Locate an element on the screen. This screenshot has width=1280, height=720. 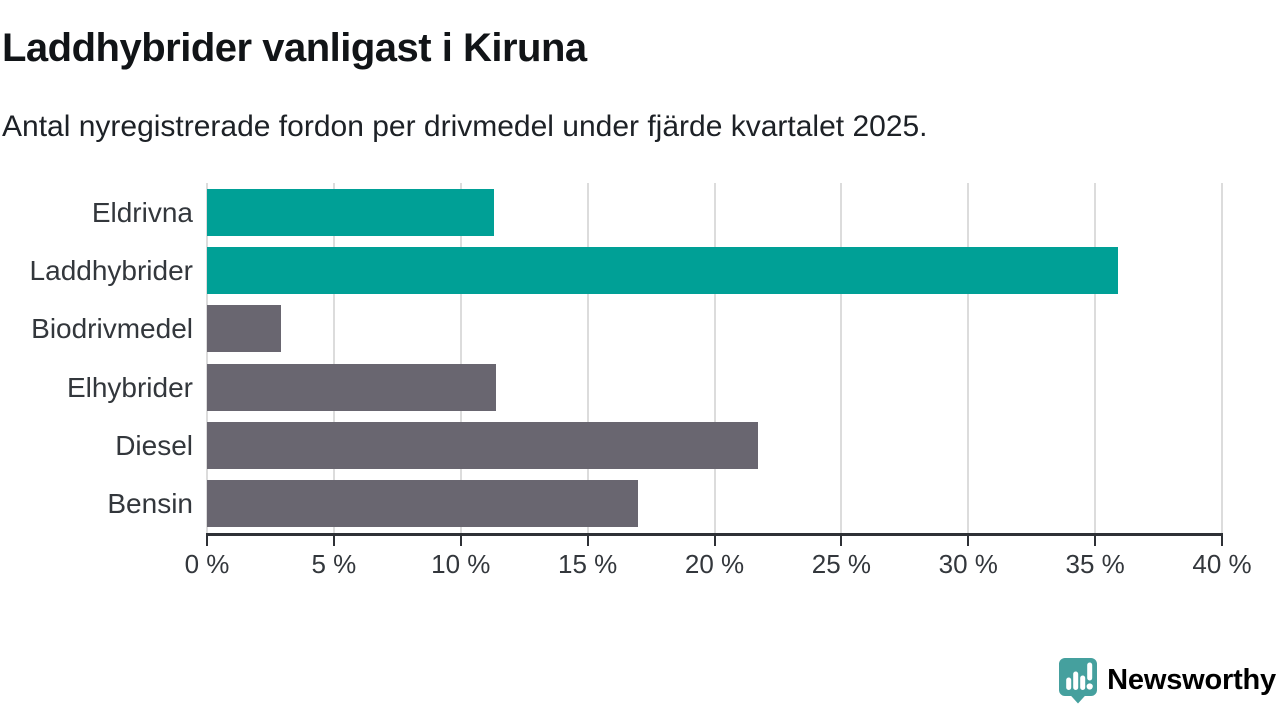
chart-title: Laddhybrider vanligast i Kiruna is located at coordinates (294, 48).